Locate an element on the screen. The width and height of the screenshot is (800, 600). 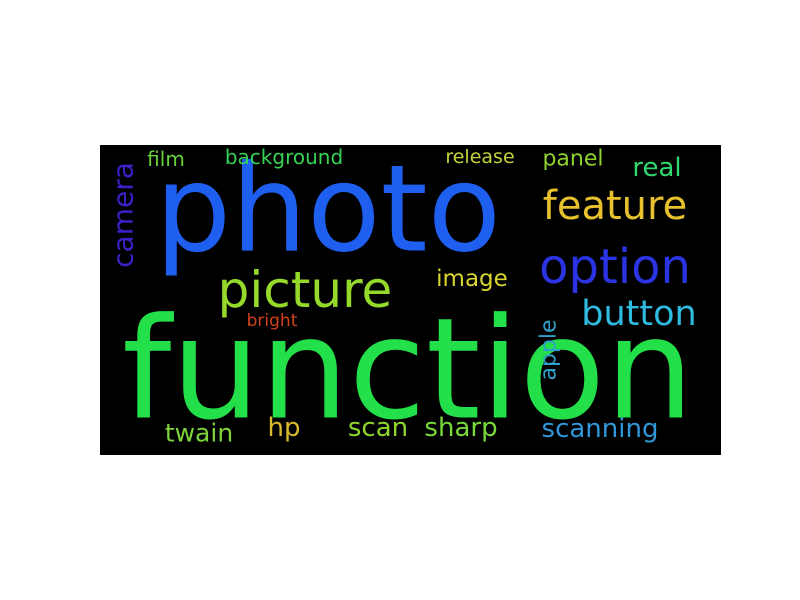
word-image: image is located at coordinates (472, 279).